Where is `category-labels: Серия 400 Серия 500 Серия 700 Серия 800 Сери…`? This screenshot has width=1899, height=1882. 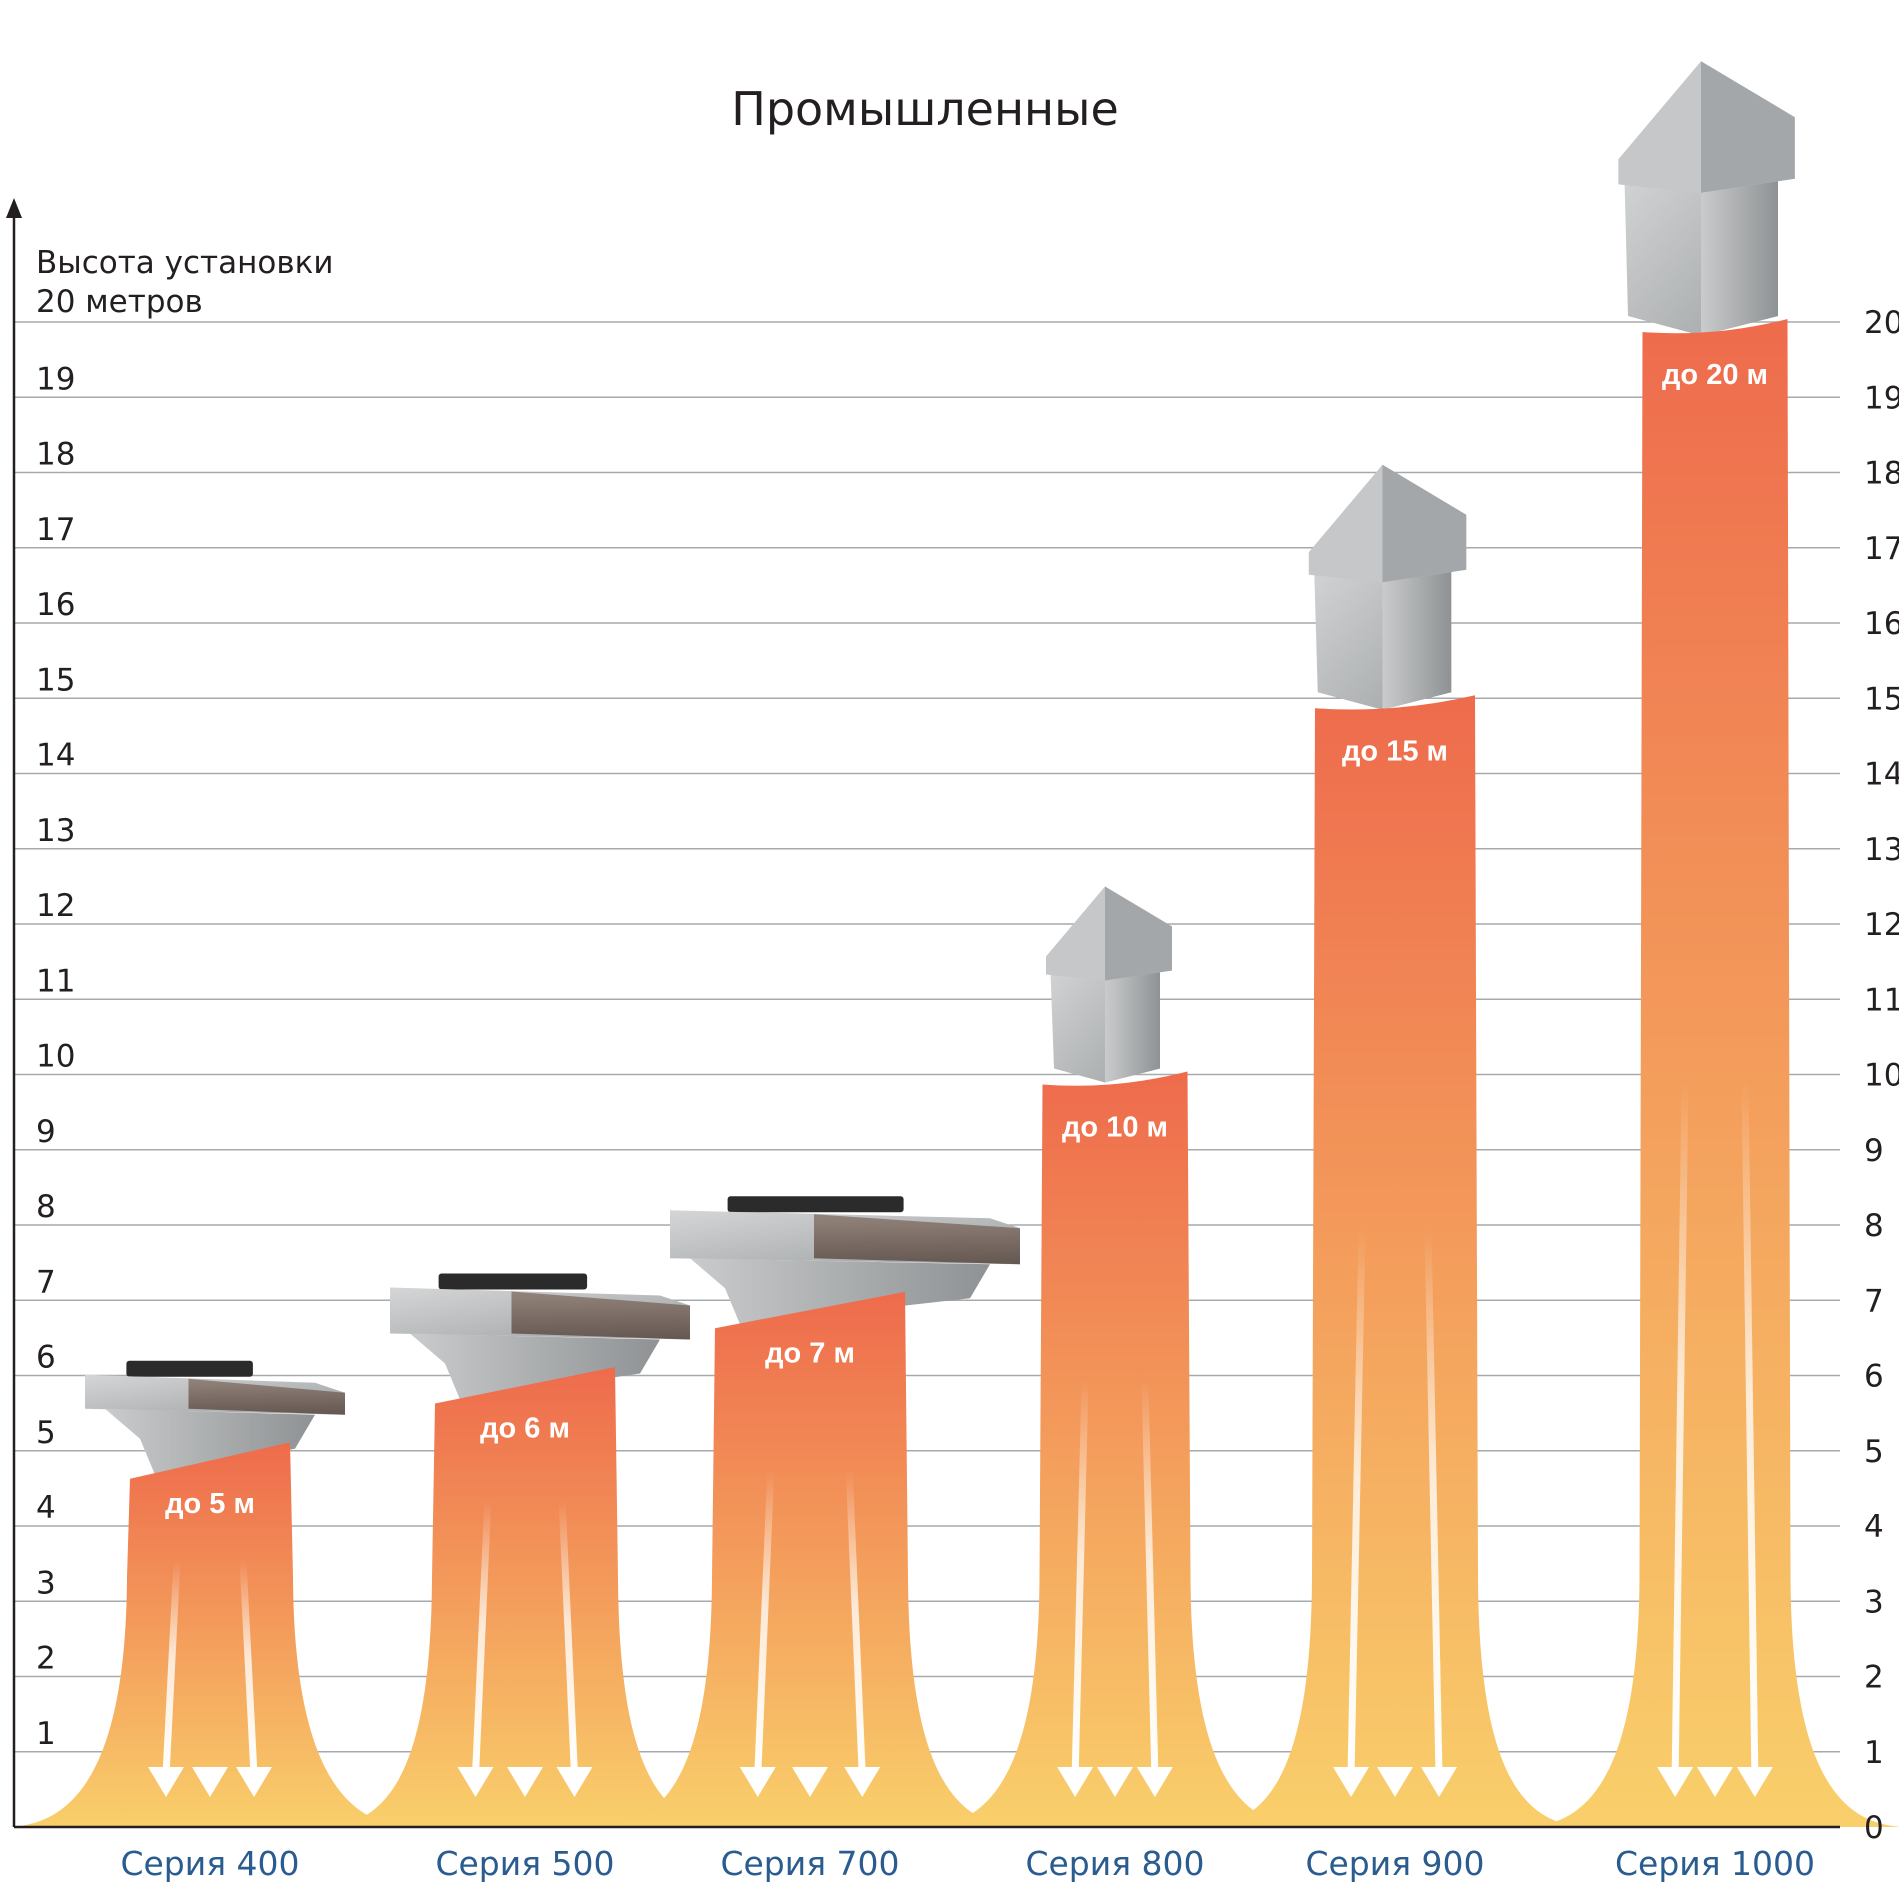
category-labels: Серия 400 Серия 500 Серия 700 Серия 800 Сери… is located at coordinates (967, 1863).